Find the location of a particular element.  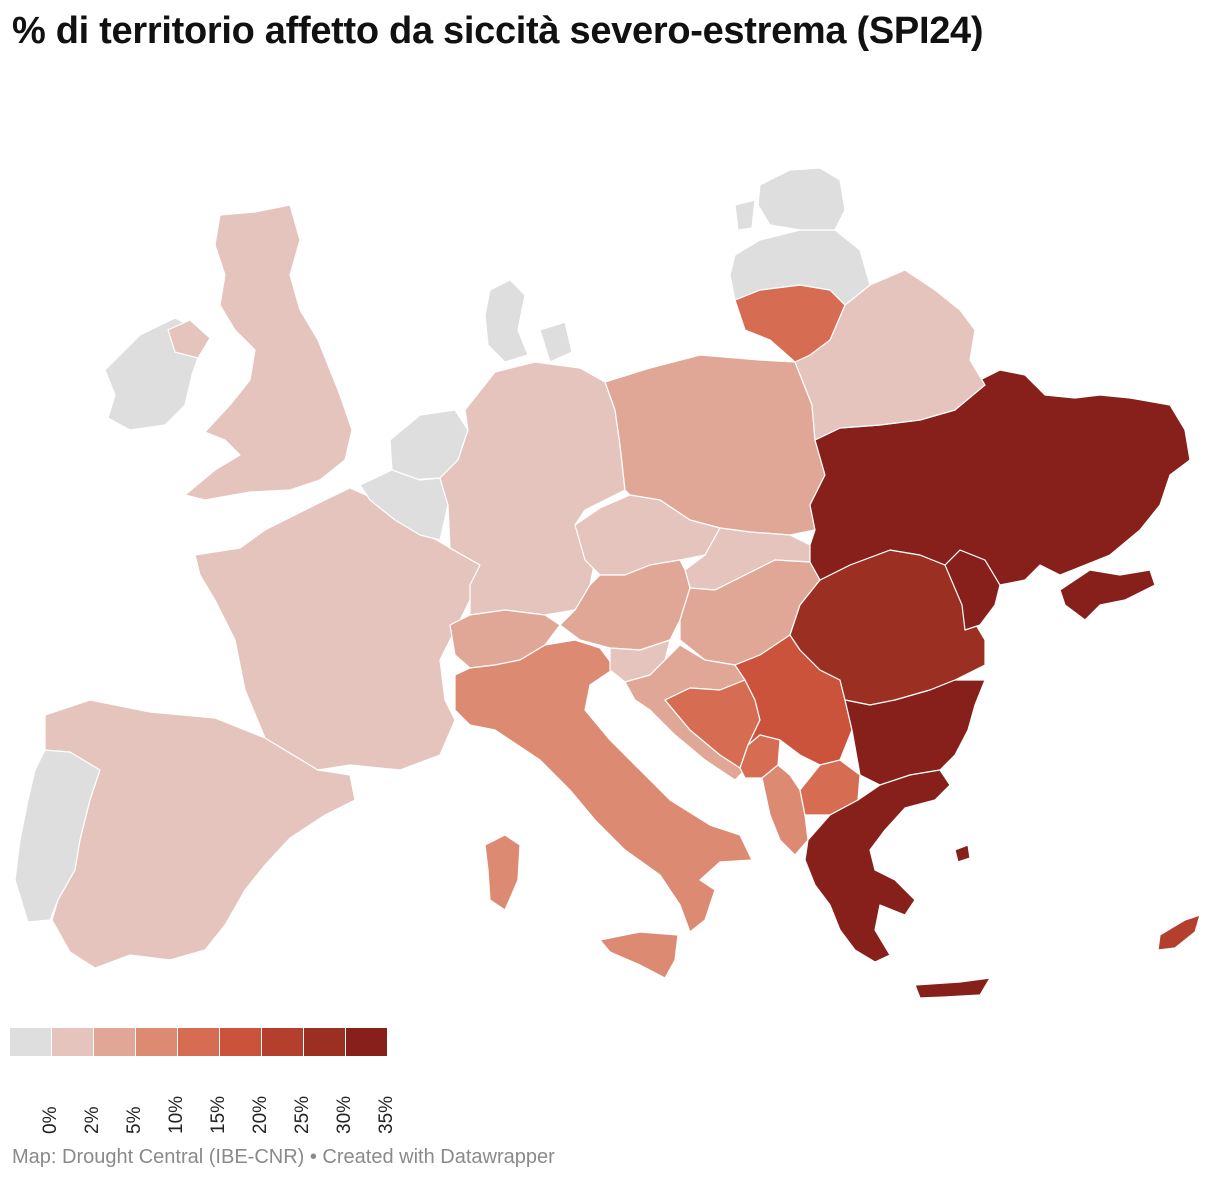

legend-color-bar is located at coordinates (199, 1042).